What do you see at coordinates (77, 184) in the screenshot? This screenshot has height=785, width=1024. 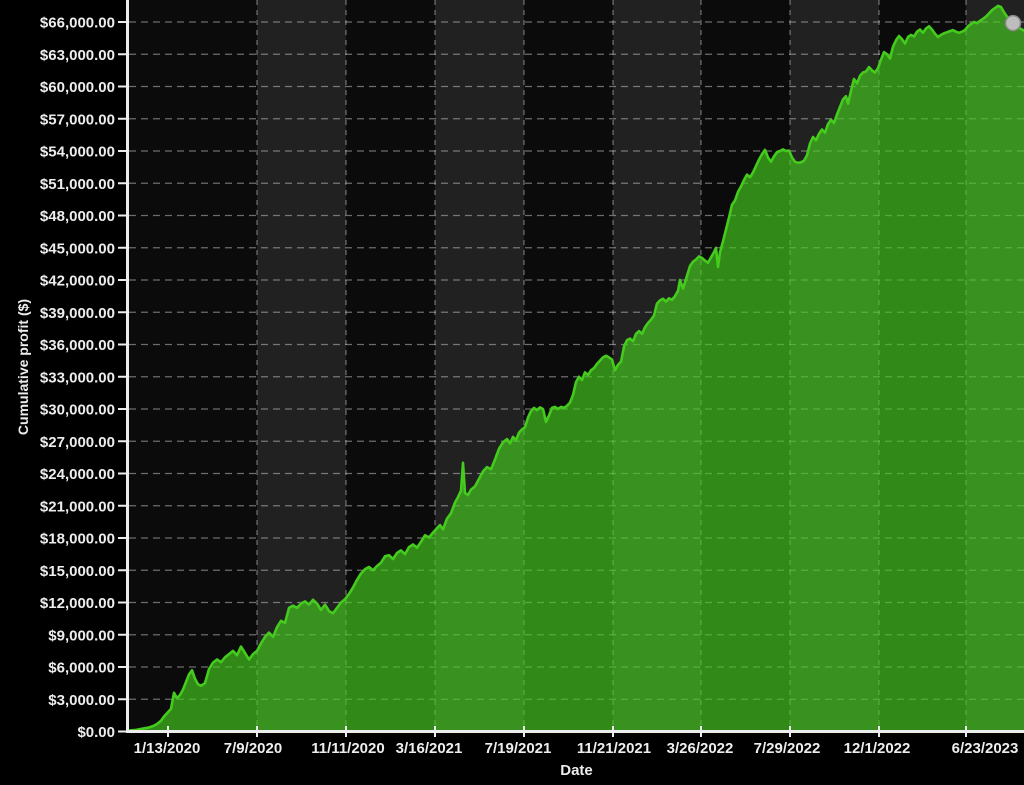 I see `y-tick-label: $51,000.00` at bounding box center [77, 184].